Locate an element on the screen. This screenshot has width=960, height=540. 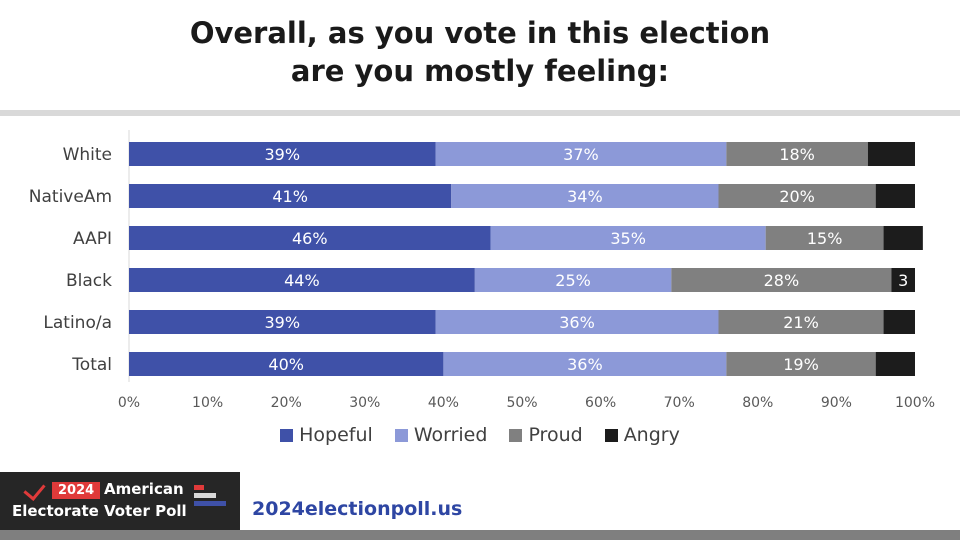
legend-item-angry: Angry is located at coordinates (642, 435).